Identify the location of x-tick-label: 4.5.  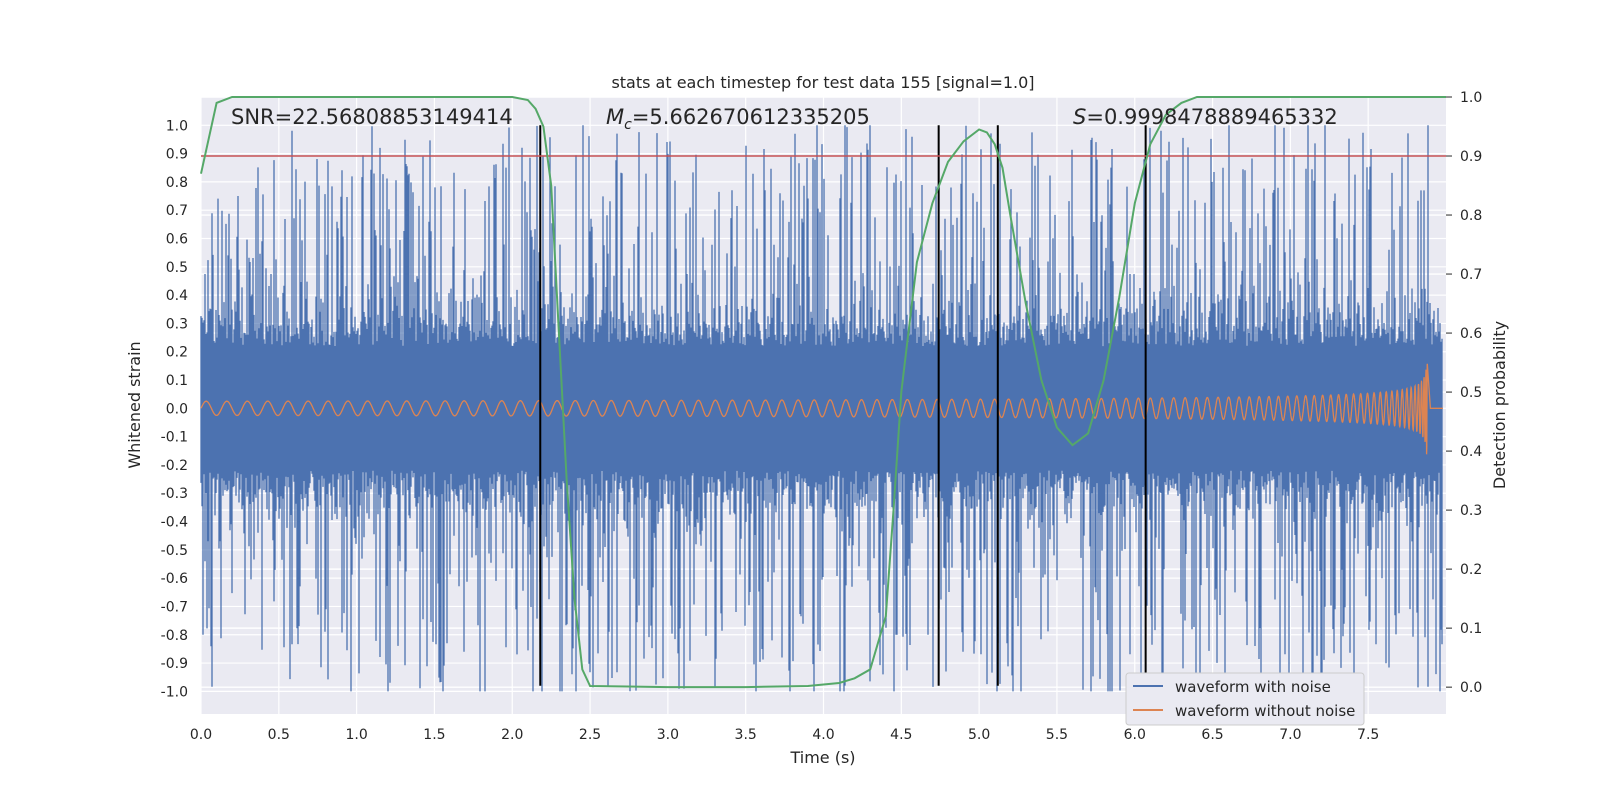
(901, 735).